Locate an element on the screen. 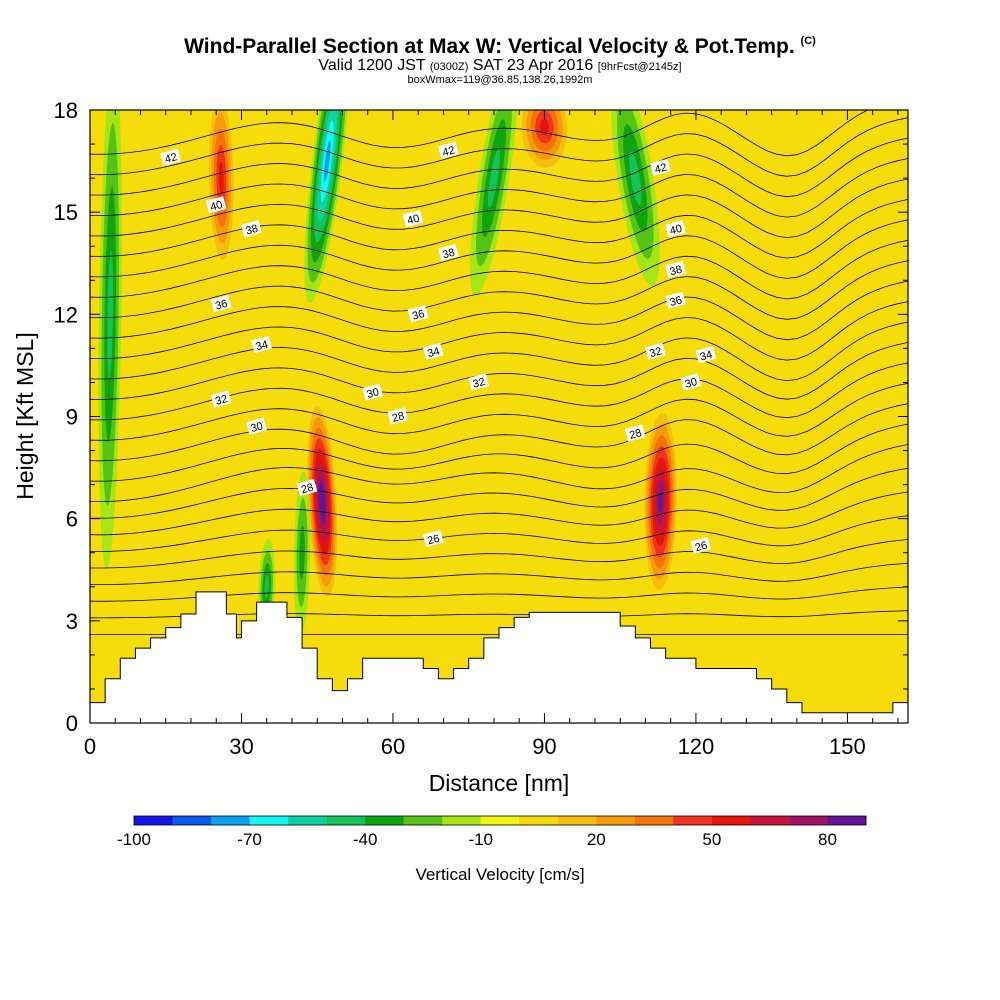 This screenshot has width=1000, height=1000. x-tick-label: 60 is located at coordinates (393, 746).